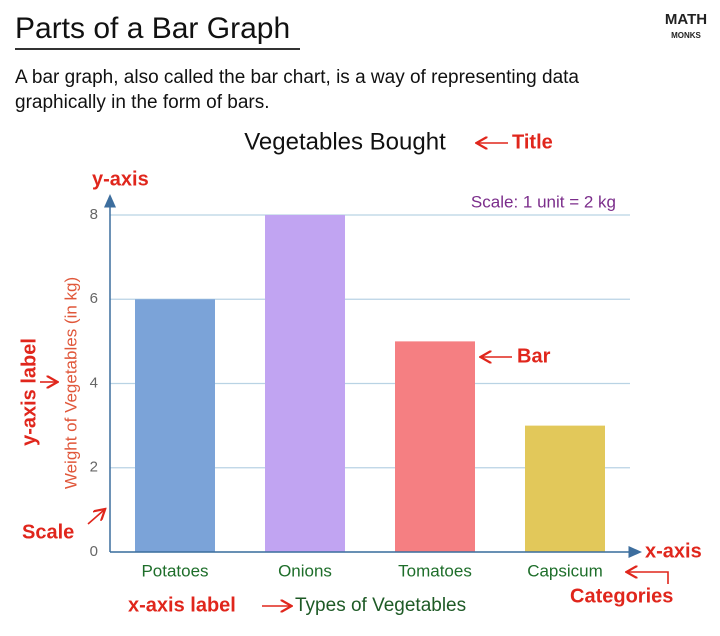 The image size is (720, 636). Describe the element at coordinates (70, 383) in the screenshot. I see `y-axis-label: Weight of Vegetables (in kg)` at that location.